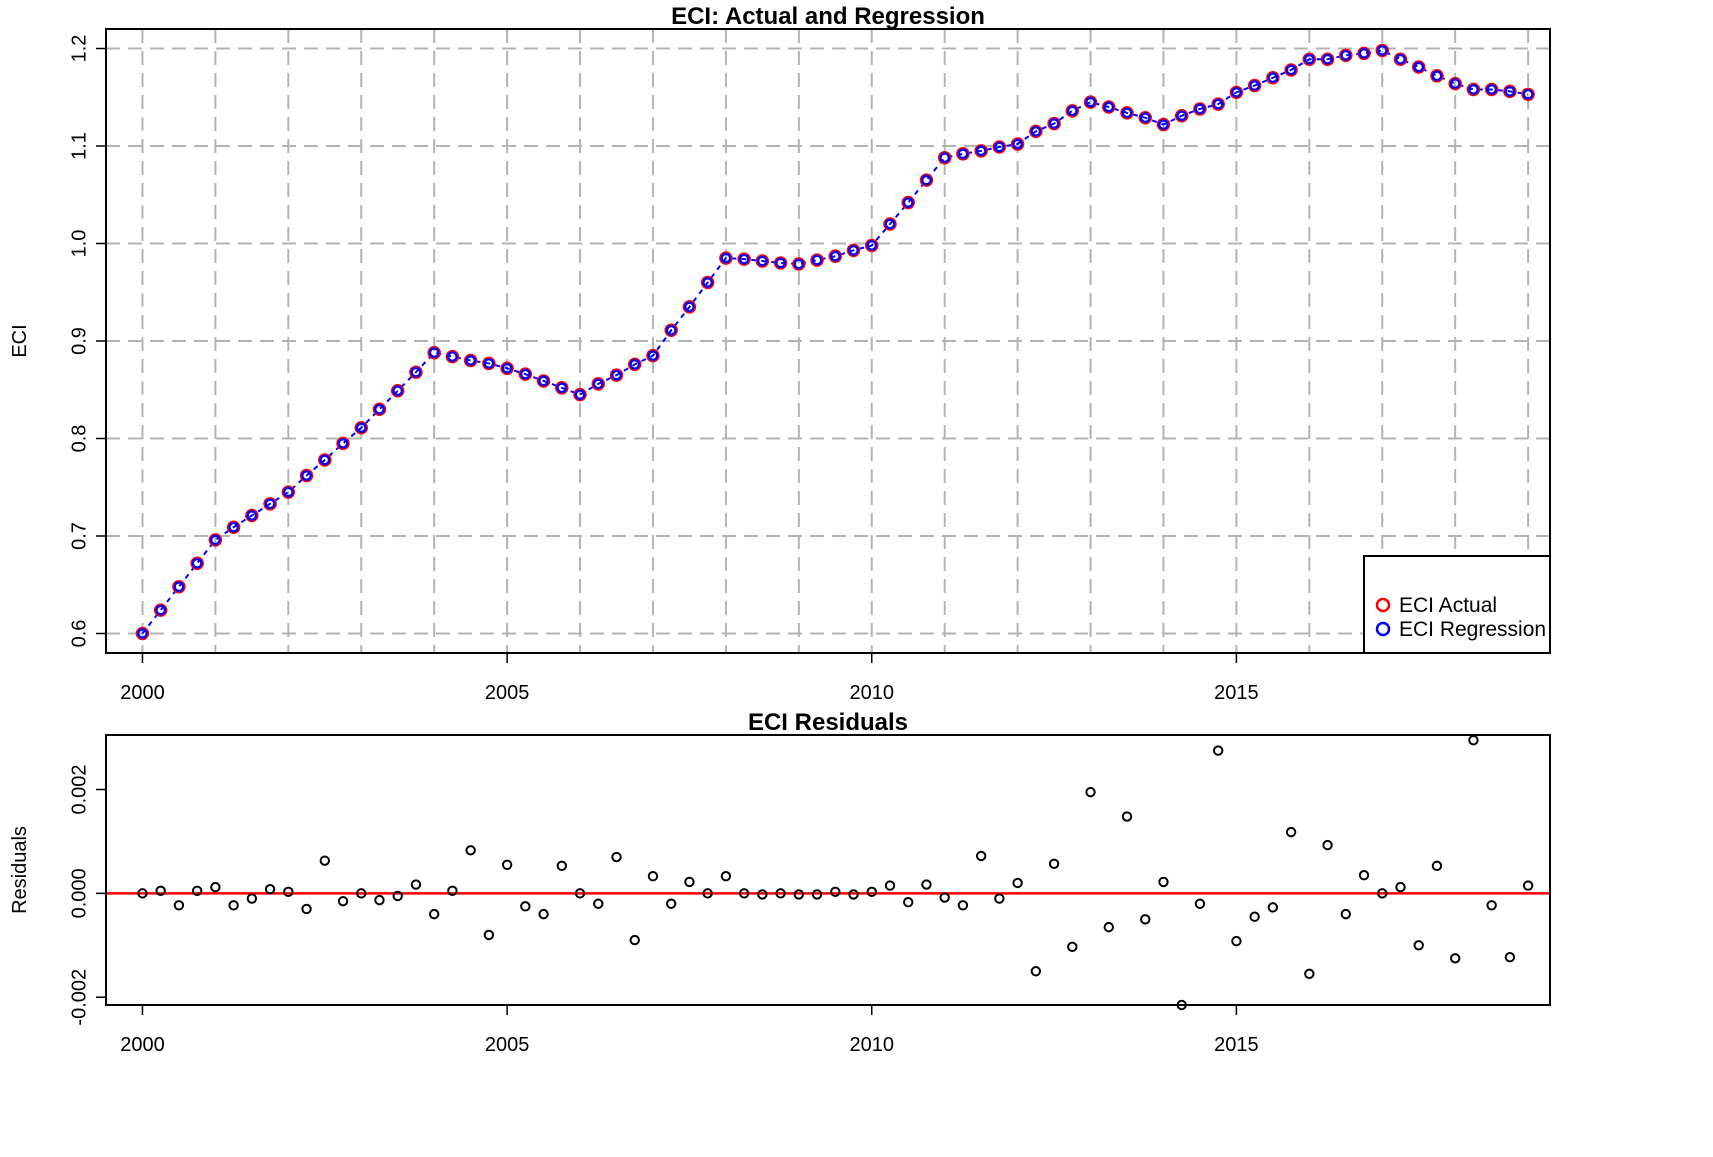 The width and height of the screenshot is (1713, 1157). Describe the element at coordinates (79, 997) in the screenshot. I see `bottom-y-tick-label: -0.002` at that location.